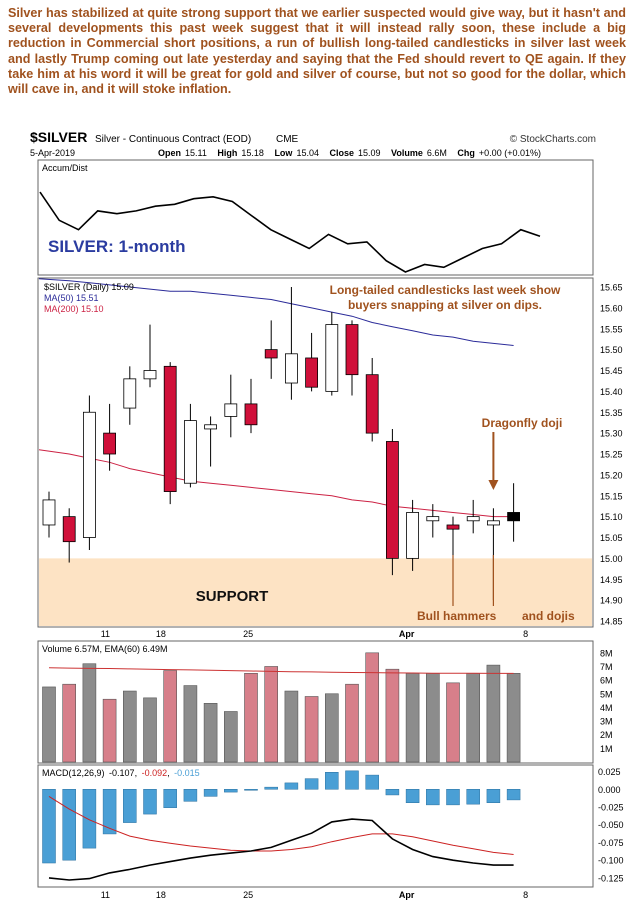 Image resolution: width=634 pixels, height=915 pixels. Describe the element at coordinates (65, 168) in the screenshot. I see `accum-dist-legend: Accum/Dist` at that location.